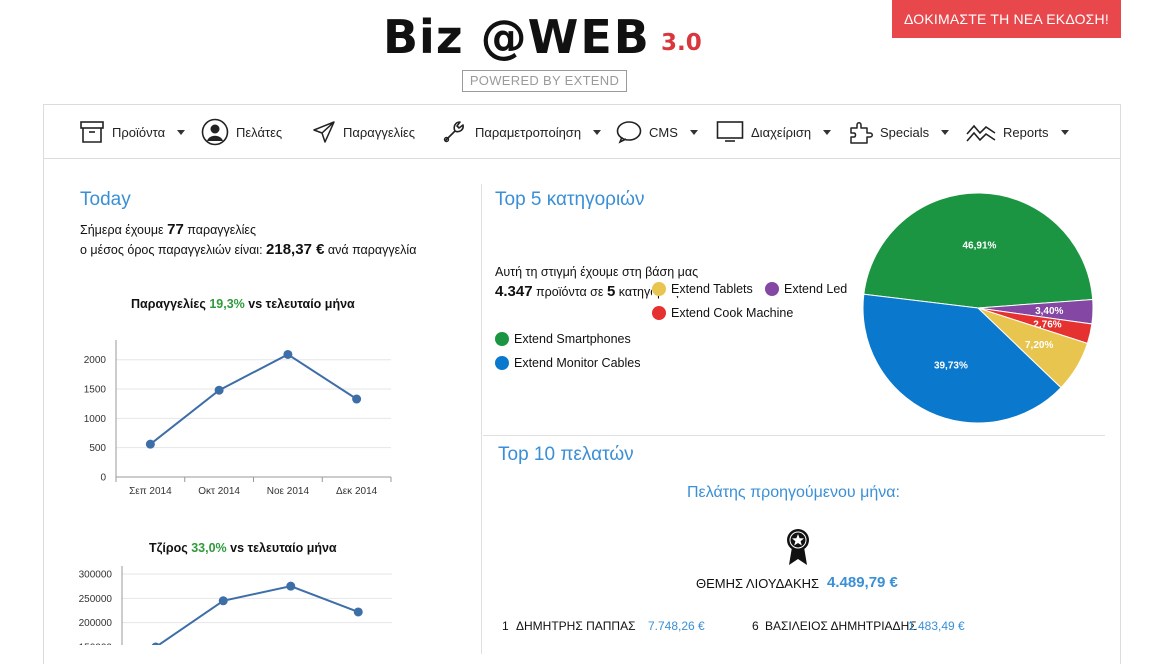 This screenshot has width=1160, height=664. Describe the element at coordinates (209, 548) in the screenshot. I see `revenue-chart-title-pct: 33,0%` at that location.